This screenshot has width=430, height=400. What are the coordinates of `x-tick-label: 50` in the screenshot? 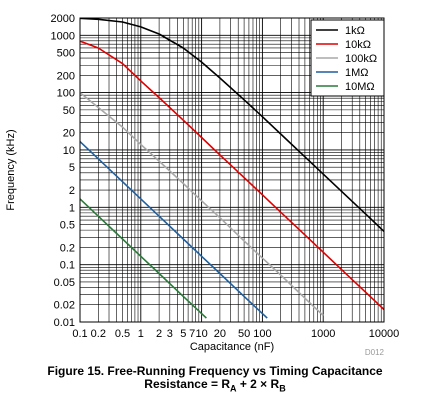 It's located at (244, 334).